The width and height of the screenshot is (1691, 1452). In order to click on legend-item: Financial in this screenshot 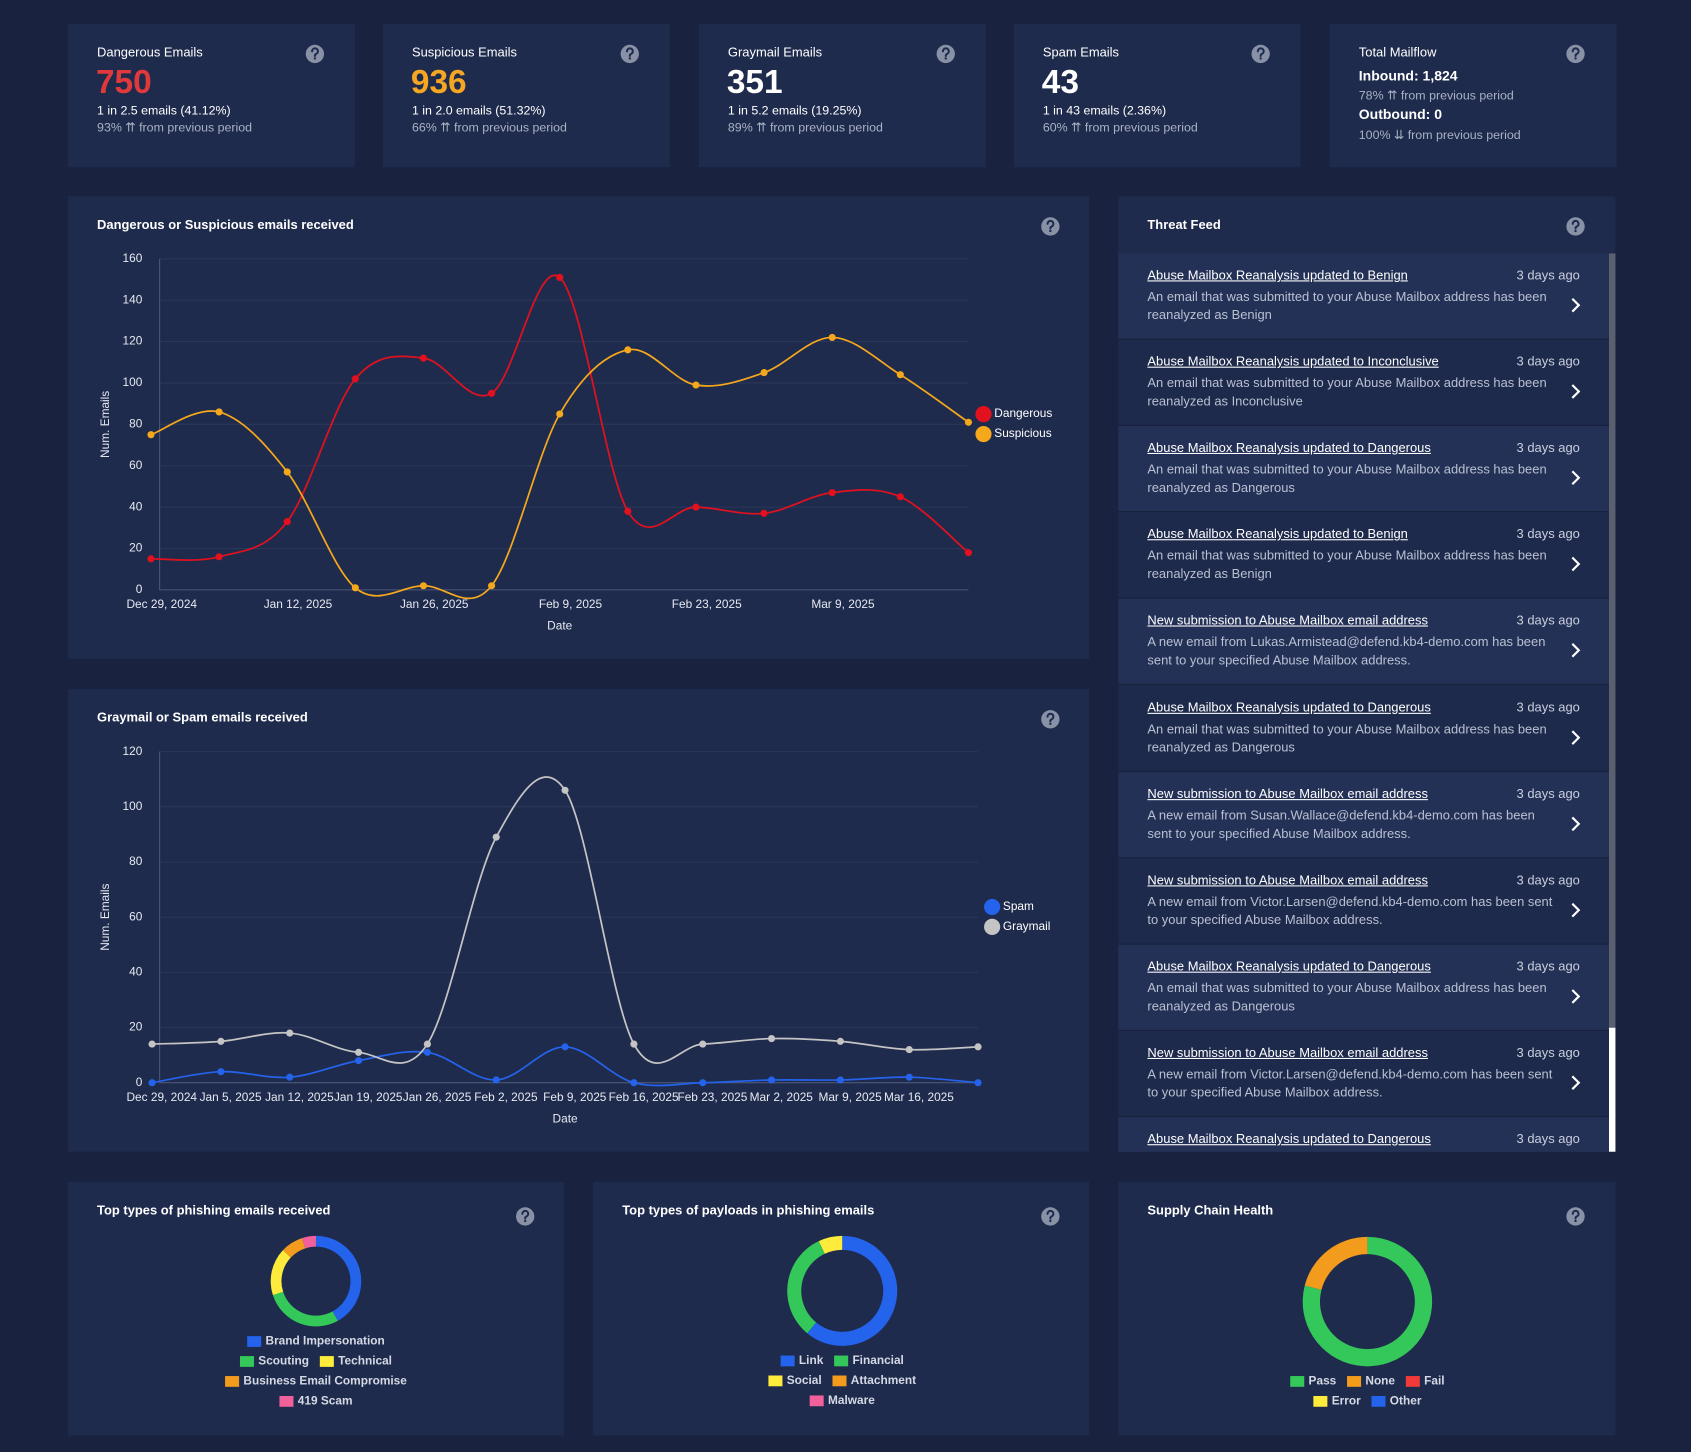, I will do `click(869, 1360)`.